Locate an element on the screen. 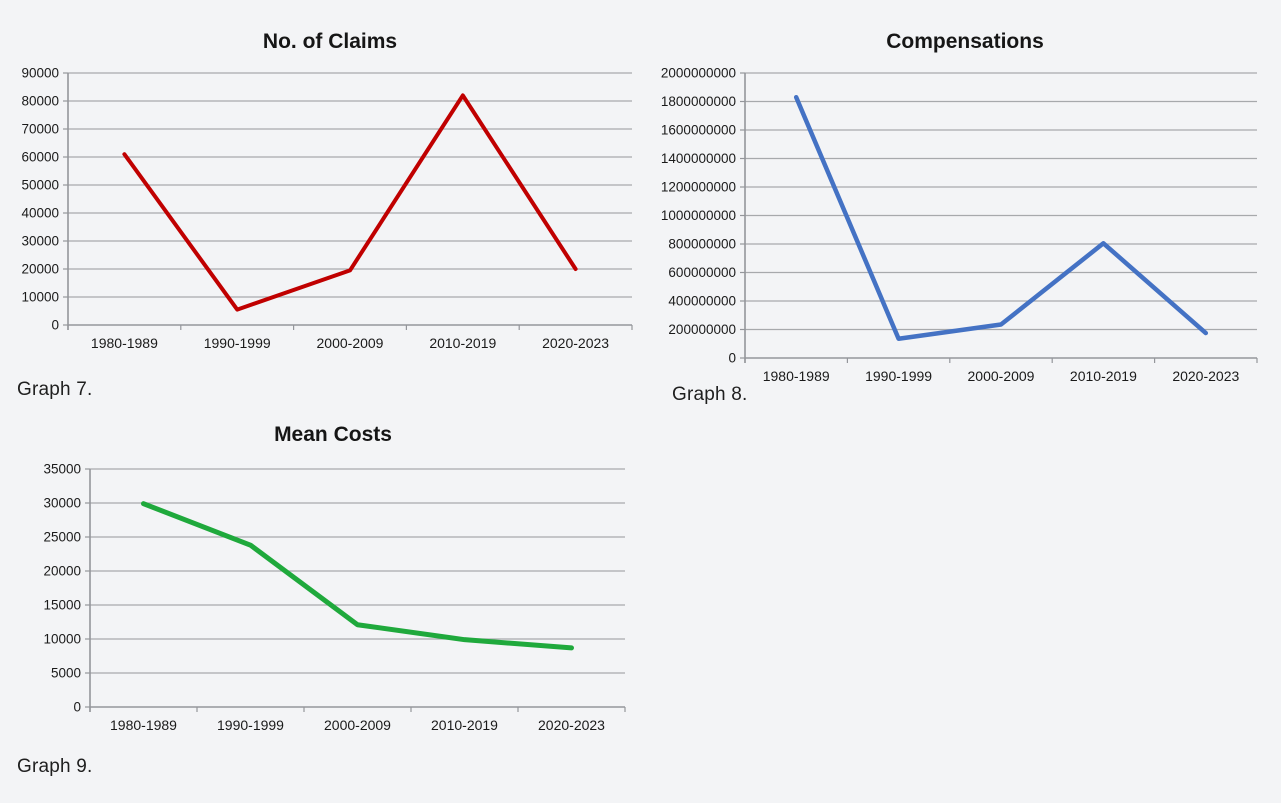 The height and width of the screenshot is (803, 1281). y-tick-label: 1000000000 is located at coordinates (698, 215).